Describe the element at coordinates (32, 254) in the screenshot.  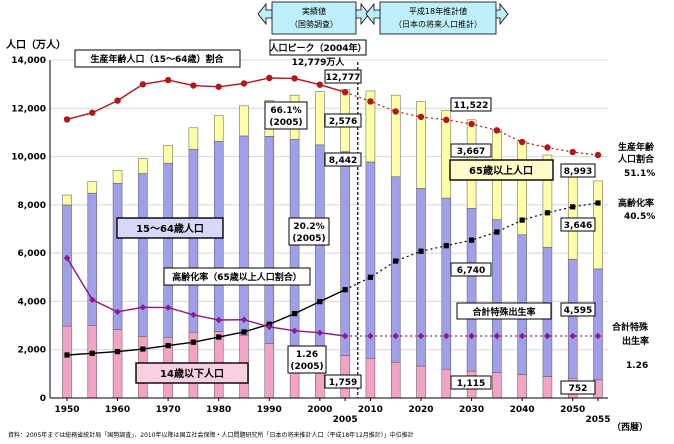
I see `y-tick-label: 6,000` at that location.